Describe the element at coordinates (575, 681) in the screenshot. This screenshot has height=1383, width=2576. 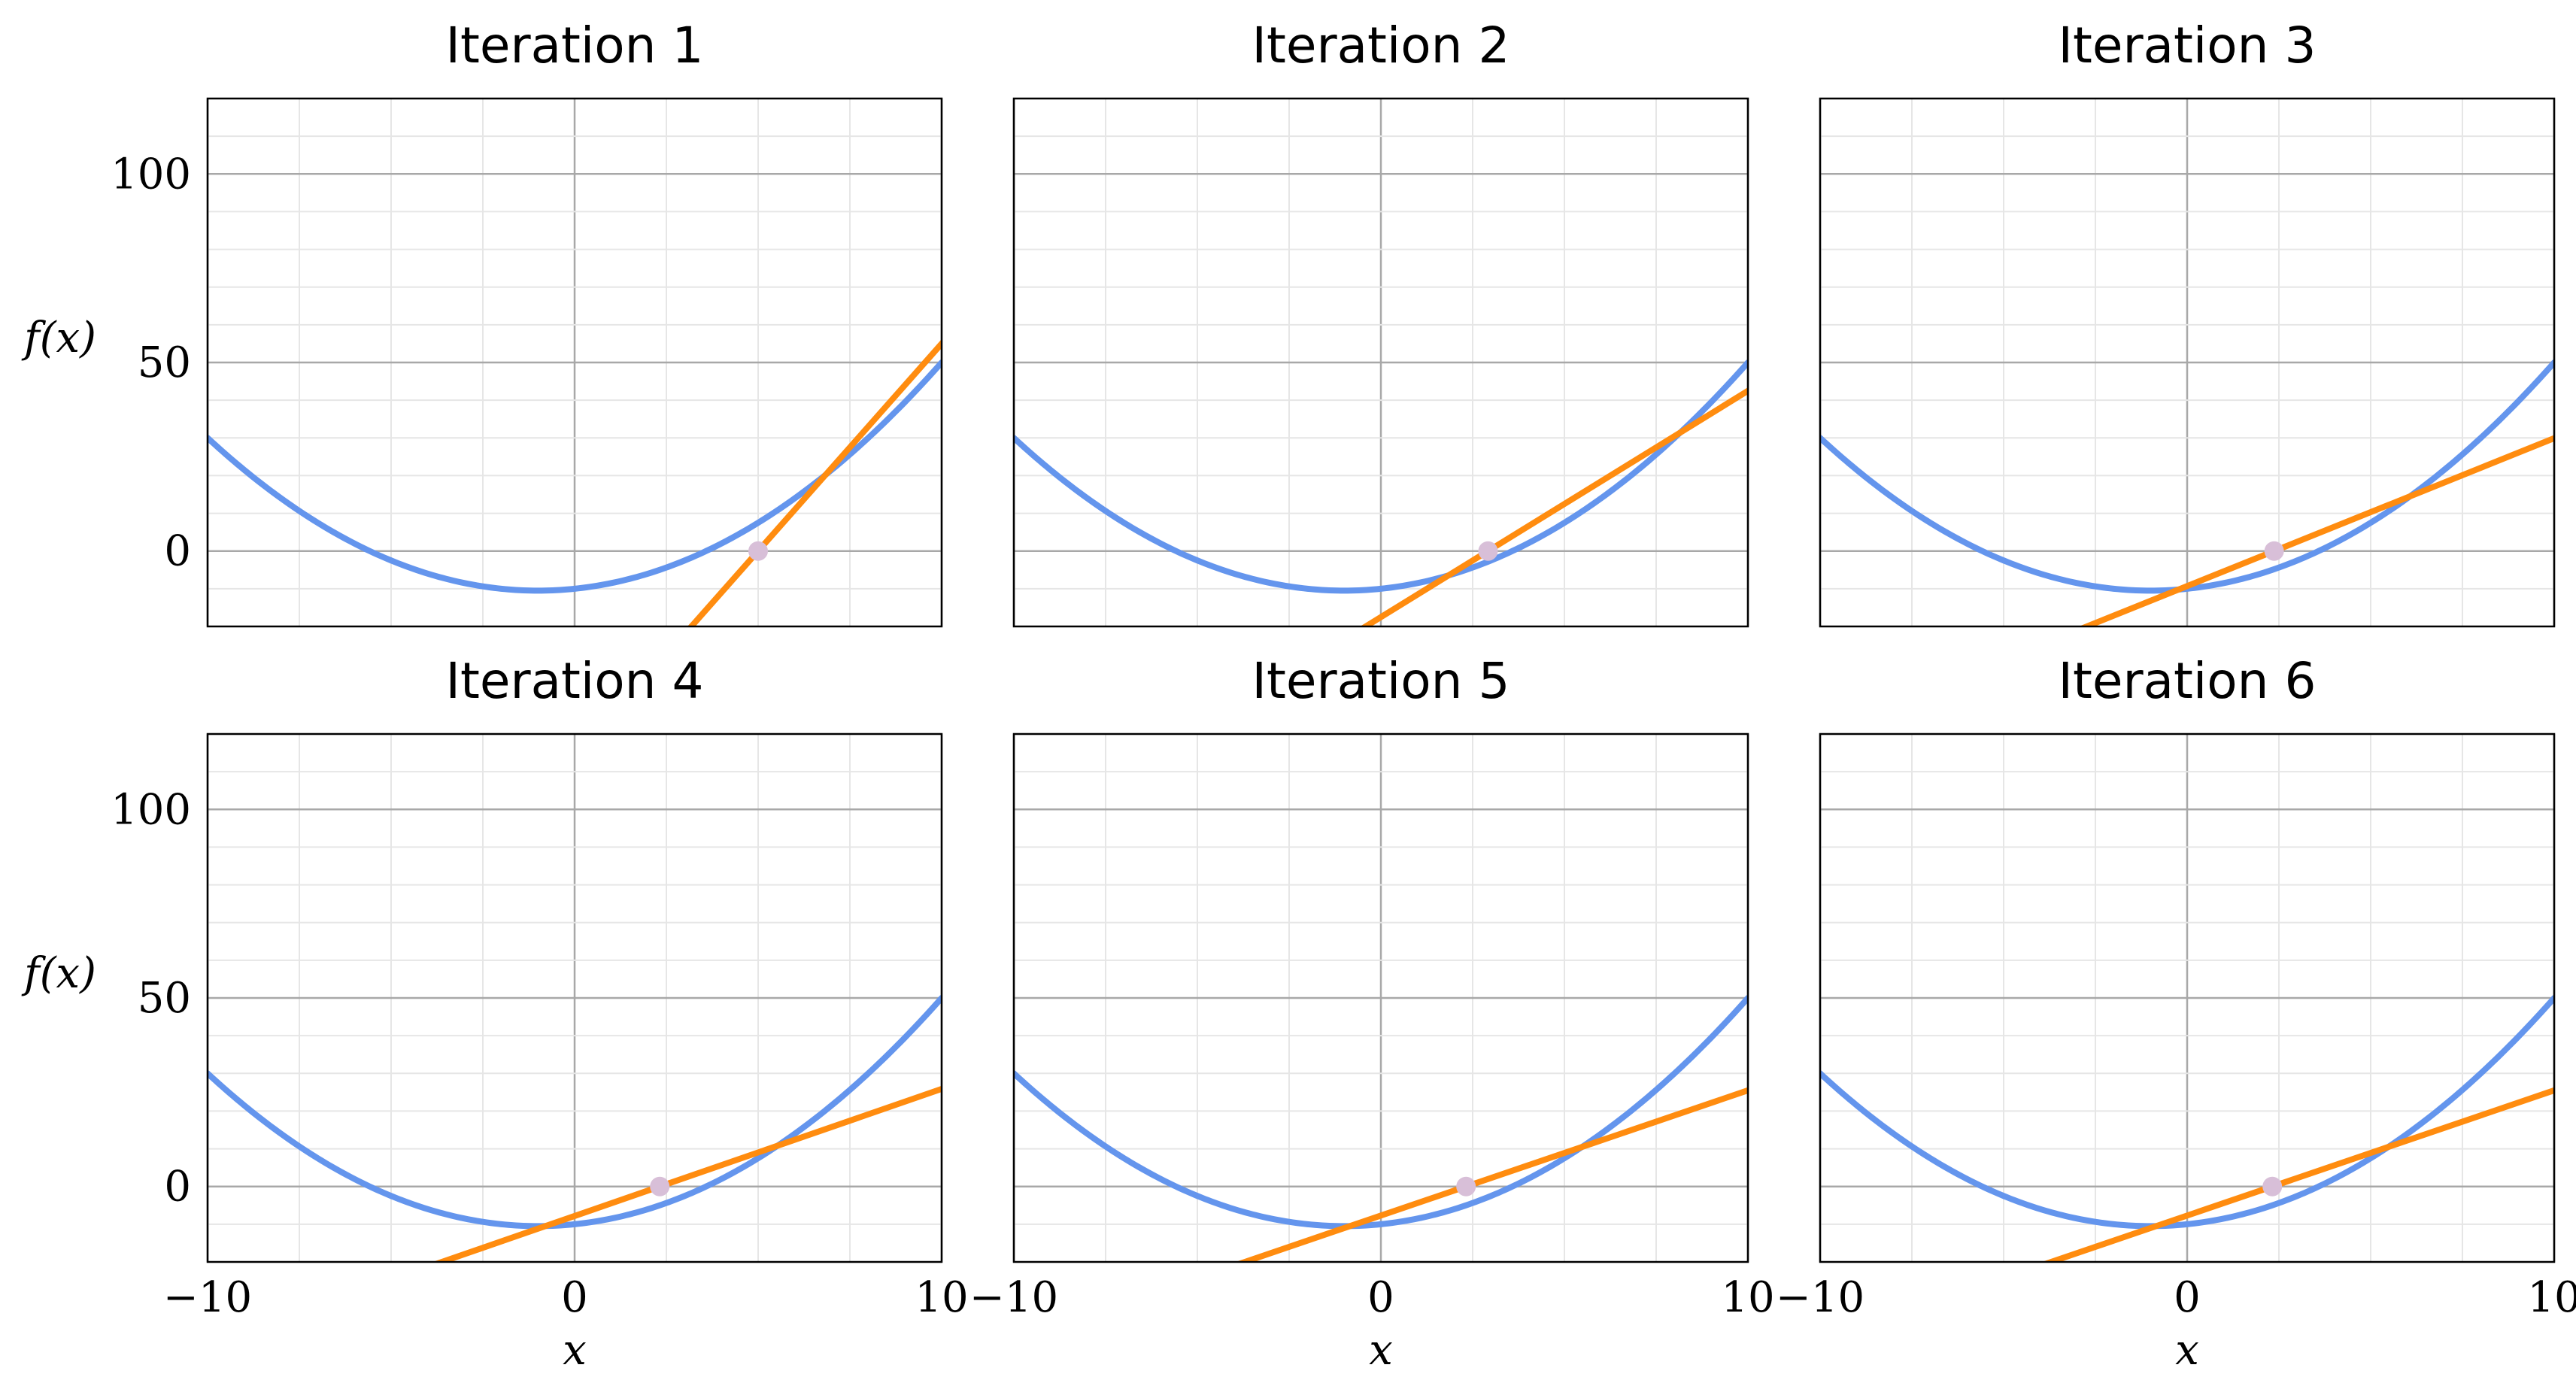
I see `panel-title: Iteration 4` at that location.